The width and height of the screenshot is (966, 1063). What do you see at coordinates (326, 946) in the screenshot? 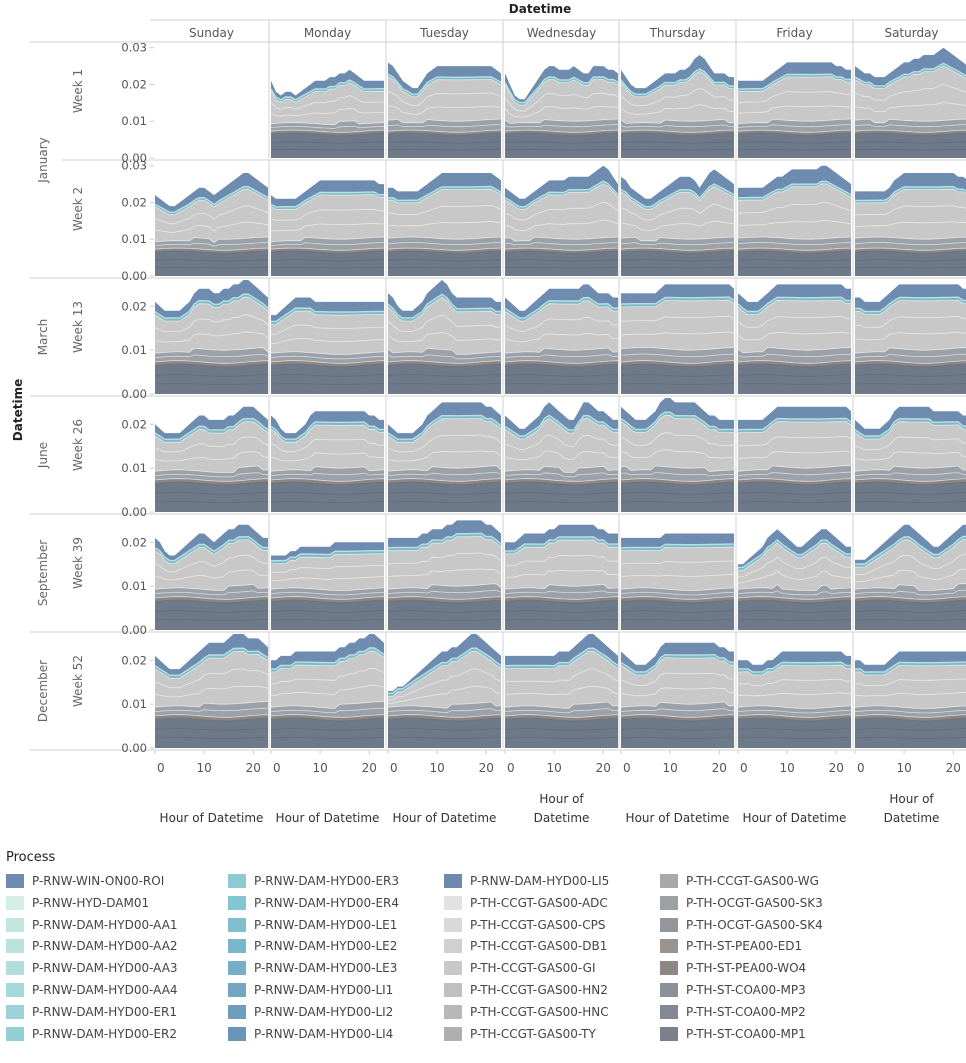
I see `legend-label: P-RNW-DAM-HYD00-LE2` at bounding box center [326, 946].